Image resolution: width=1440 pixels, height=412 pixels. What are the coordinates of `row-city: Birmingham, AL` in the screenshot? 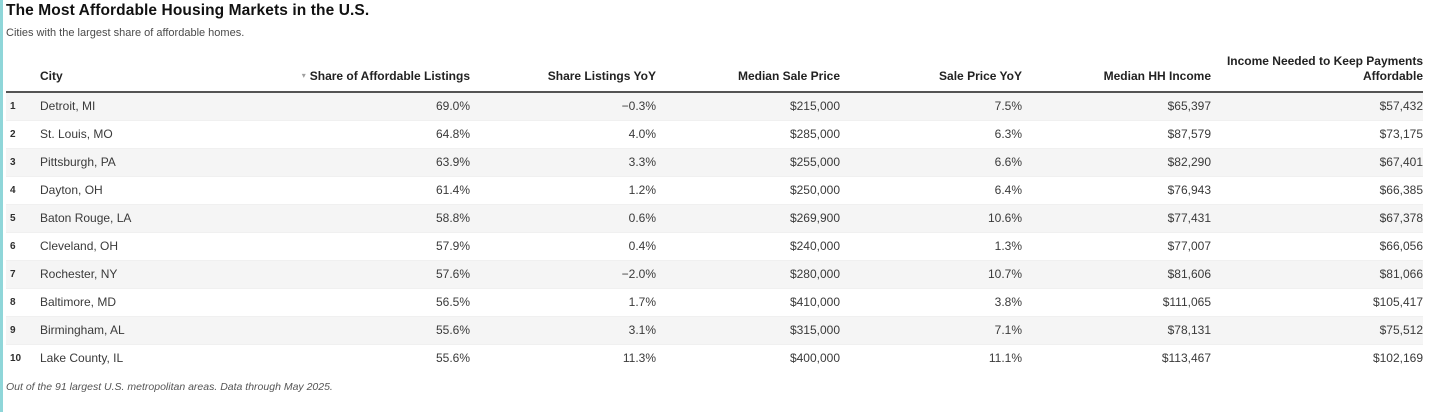 It's located at (165, 329).